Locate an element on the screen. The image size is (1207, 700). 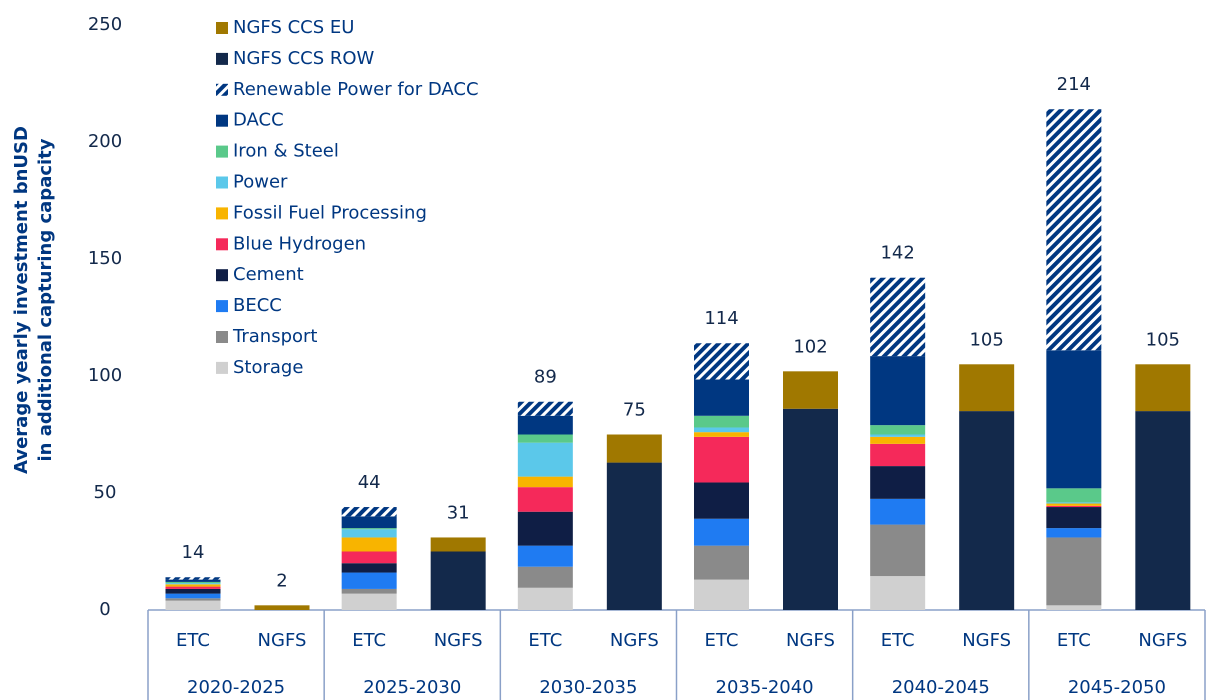
total-label: 102 is located at coordinates (810, 346).